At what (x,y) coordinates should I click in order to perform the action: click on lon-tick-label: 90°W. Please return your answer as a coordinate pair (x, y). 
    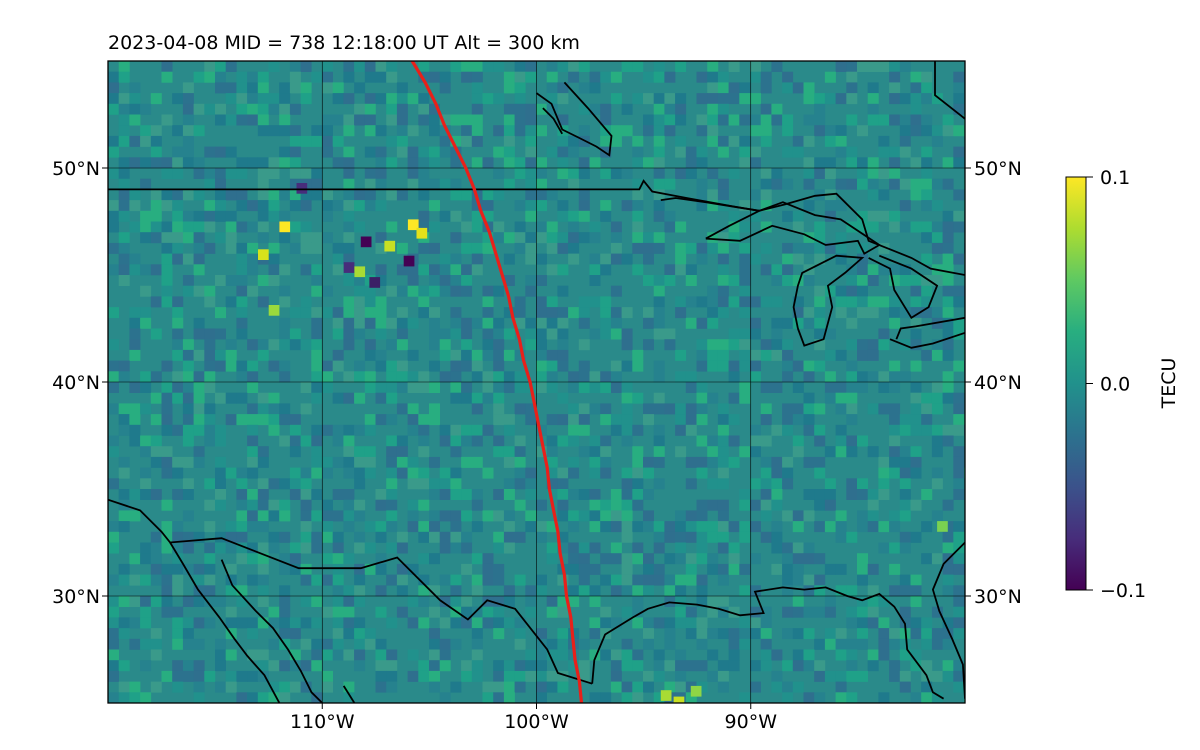
    Looking at the image, I should click on (751, 722).